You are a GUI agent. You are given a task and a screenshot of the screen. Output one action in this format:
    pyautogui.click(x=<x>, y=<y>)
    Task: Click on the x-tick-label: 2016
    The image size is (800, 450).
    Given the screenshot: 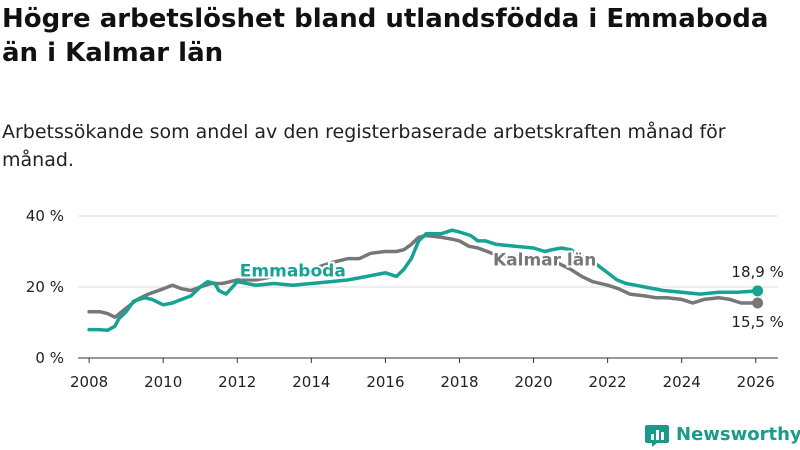 What is the action you would take?
    pyautogui.click(x=385, y=382)
    